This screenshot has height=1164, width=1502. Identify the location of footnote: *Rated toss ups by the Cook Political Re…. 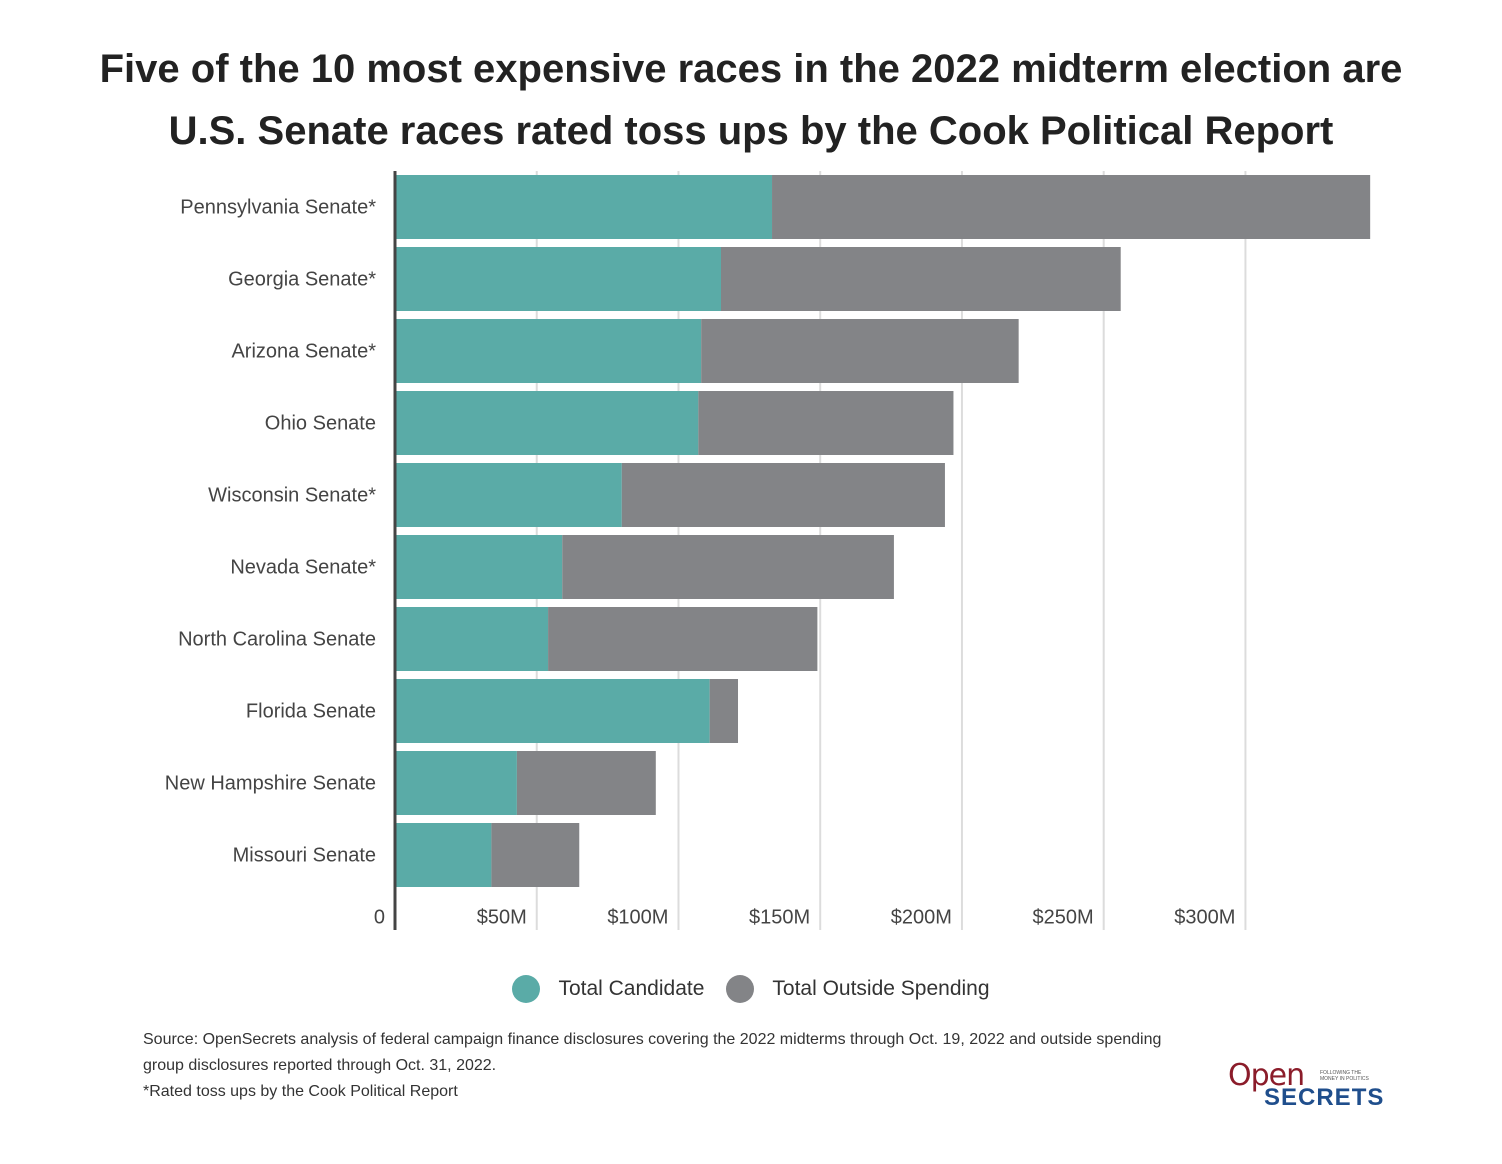
(300, 1091).